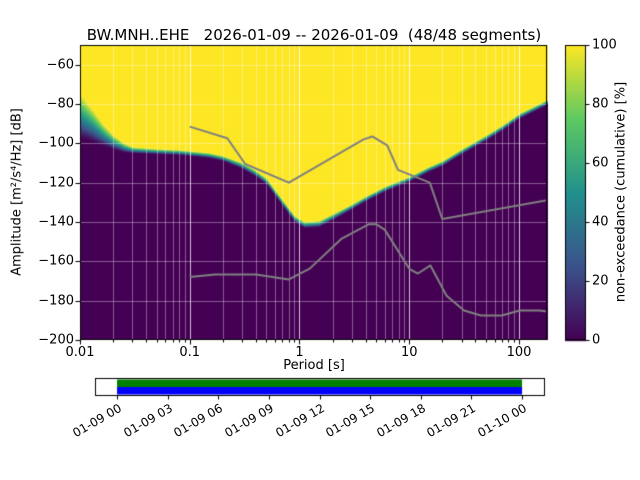 The height and width of the screenshot is (480, 640). What do you see at coordinates (314, 365) in the screenshot?
I see `x-axis-label: Period [s]` at bounding box center [314, 365].